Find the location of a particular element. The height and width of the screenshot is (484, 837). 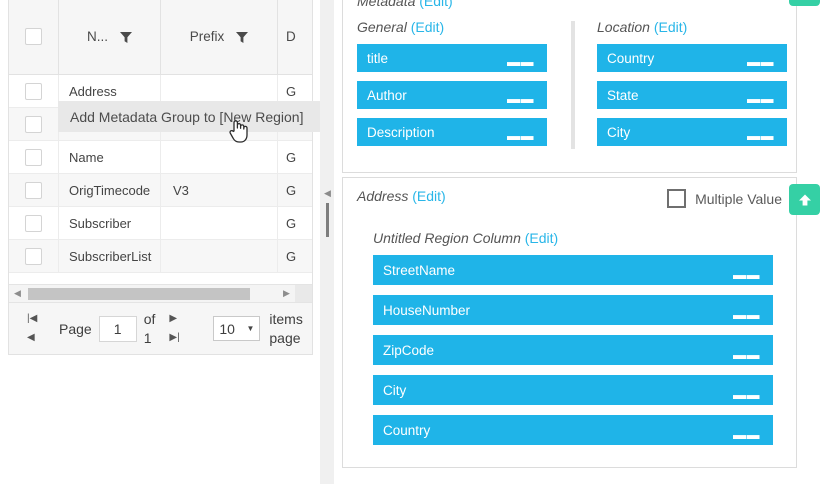

table-row: SubscriberList G is located at coordinates (160, 256).